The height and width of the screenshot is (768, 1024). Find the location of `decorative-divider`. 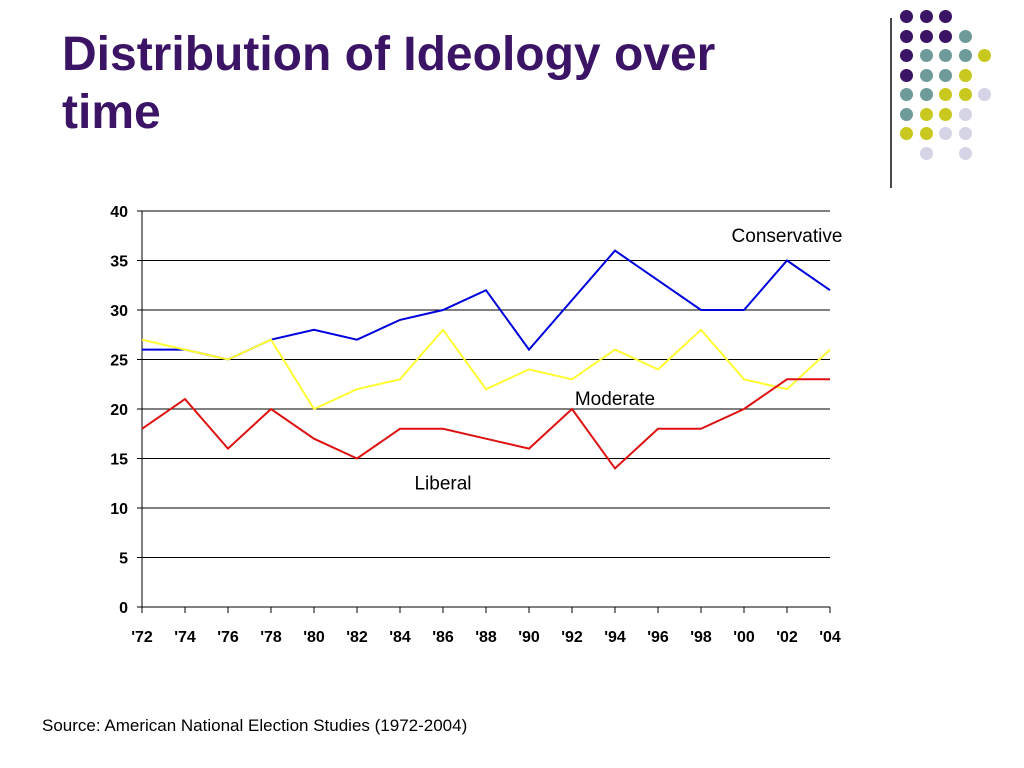

decorative-divider is located at coordinates (891, 103).